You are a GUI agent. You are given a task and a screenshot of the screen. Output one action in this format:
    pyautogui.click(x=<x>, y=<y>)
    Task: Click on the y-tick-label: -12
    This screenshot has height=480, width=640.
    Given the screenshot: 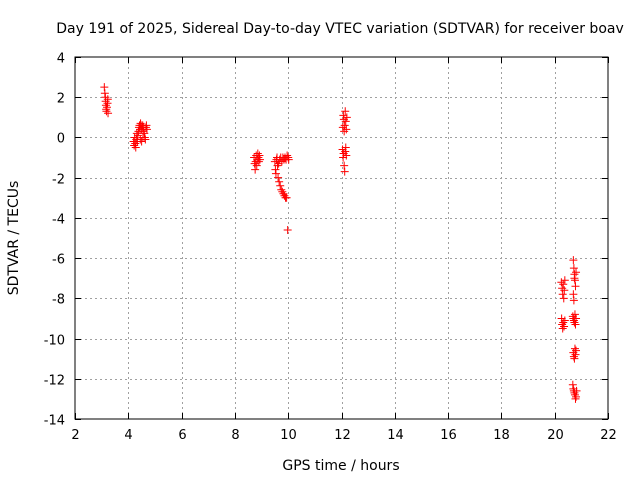 What is the action you would take?
    pyautogui.click(x=54, y=381)
    